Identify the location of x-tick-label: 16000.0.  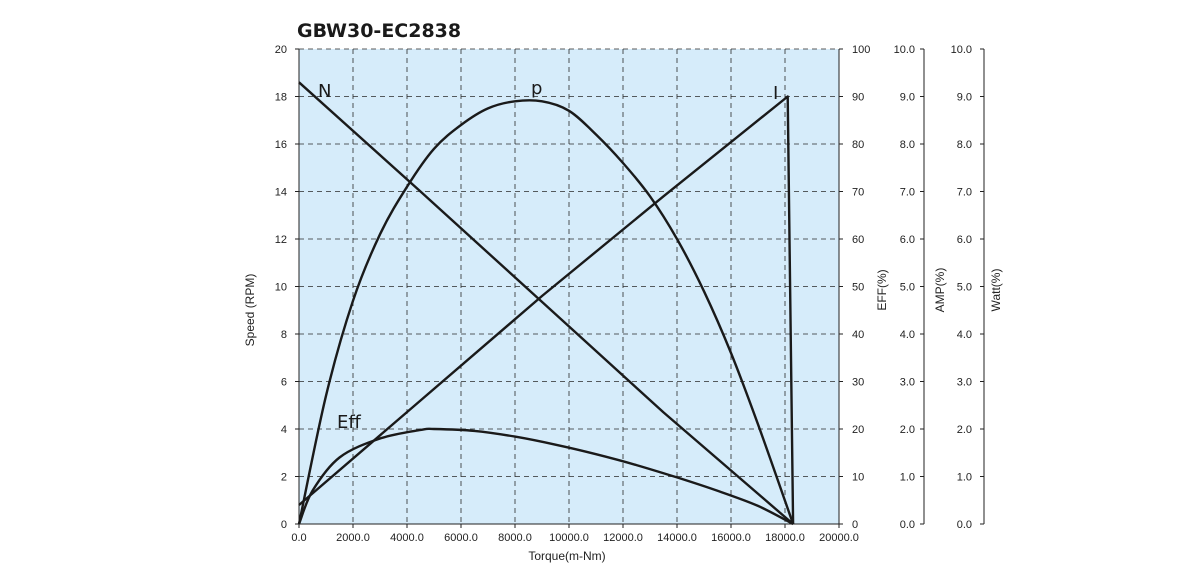
(731, 538).